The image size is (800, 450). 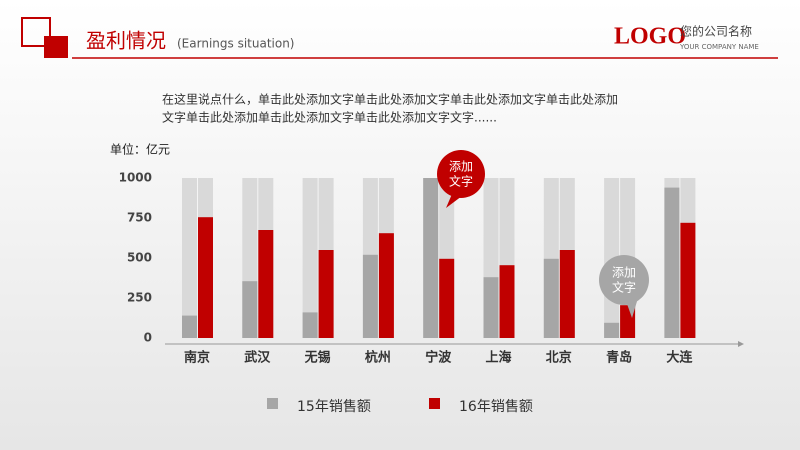 I want to click on intro-line: 在这里说点什么，单击此处添加文字单击此处添加文字单击此处添加文字单击此处添加, so click(x=390, y=99).